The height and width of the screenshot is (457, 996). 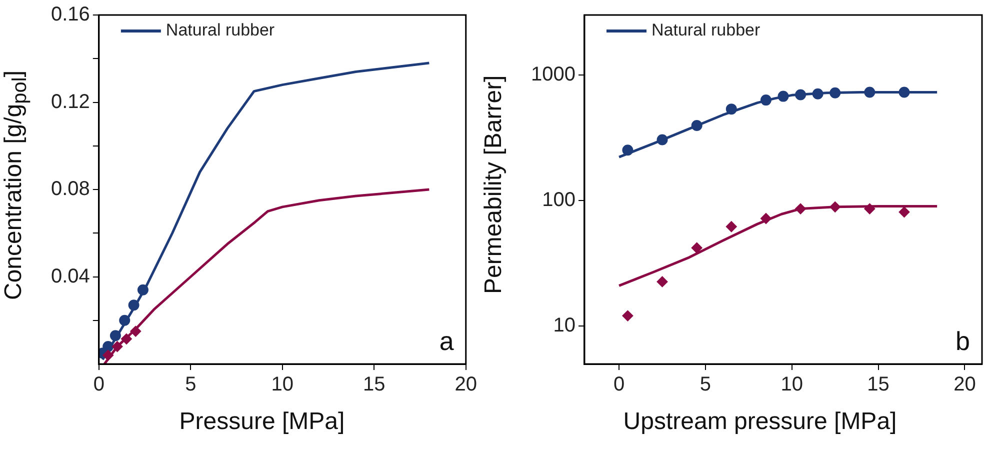 What do you see at coordinates (70, 15) in the screenshot?
I see `y-tick-label: 0.16` at bounding box center [70, 15].